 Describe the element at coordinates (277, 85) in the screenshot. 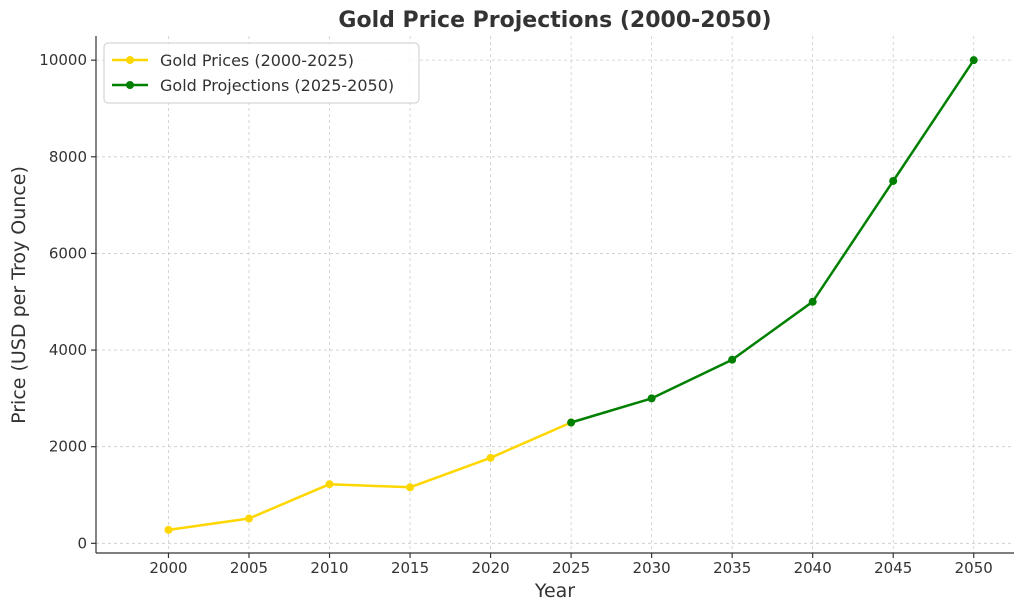

I see `legend-label-gold-projections: Gold Projections (2025-2050)` at that location.